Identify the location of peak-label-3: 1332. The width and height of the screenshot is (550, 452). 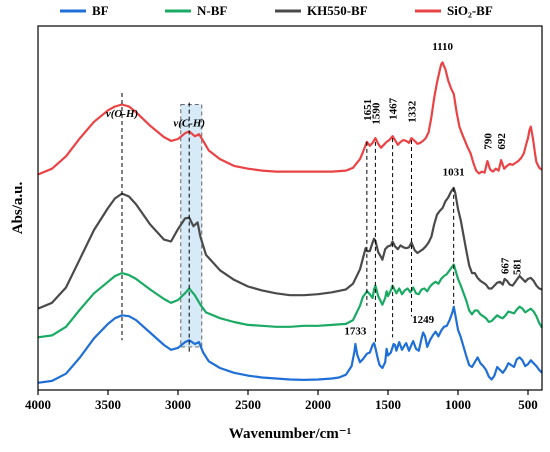
(413, 111).